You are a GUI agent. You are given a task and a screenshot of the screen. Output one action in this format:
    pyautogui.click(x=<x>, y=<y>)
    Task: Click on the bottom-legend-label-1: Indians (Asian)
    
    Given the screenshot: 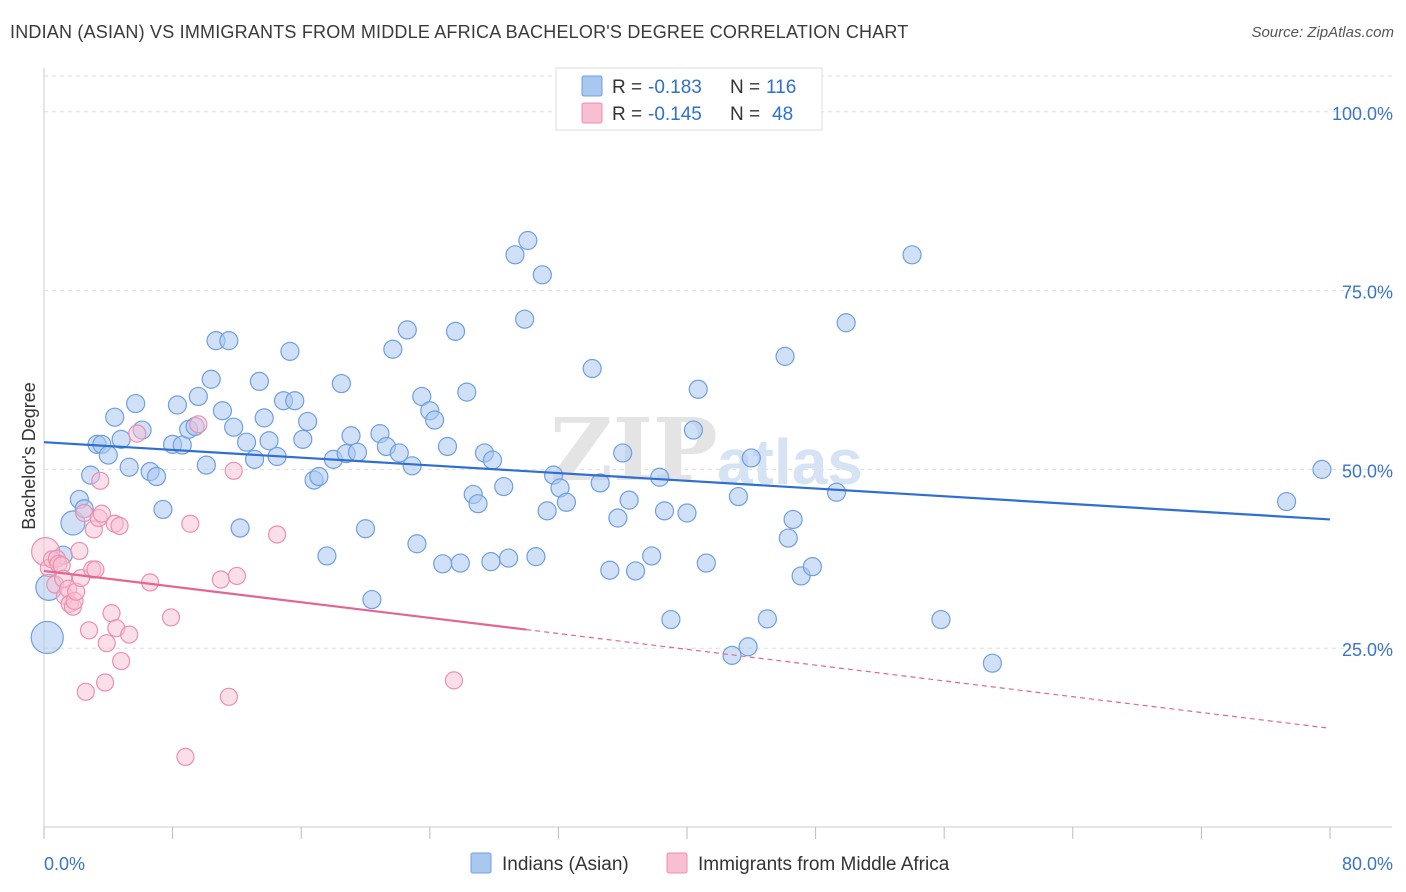 What is the action you would take?
    pyautogui.click(x=565, y=864)
    